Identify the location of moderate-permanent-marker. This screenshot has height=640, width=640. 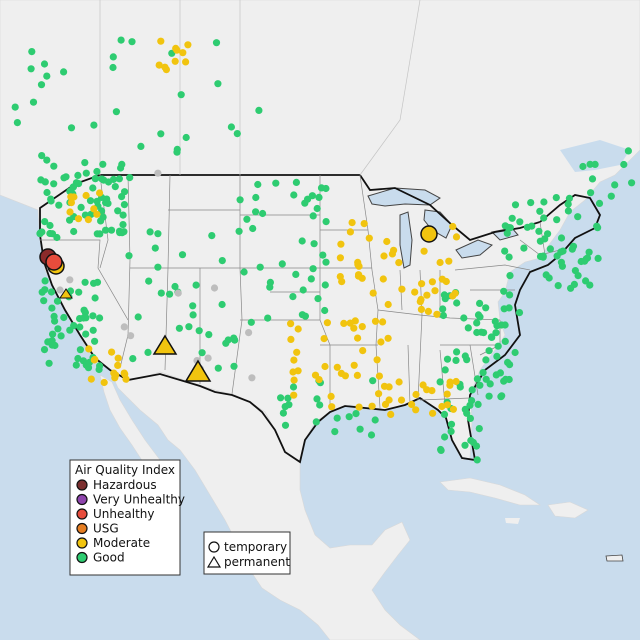
(198, 370).